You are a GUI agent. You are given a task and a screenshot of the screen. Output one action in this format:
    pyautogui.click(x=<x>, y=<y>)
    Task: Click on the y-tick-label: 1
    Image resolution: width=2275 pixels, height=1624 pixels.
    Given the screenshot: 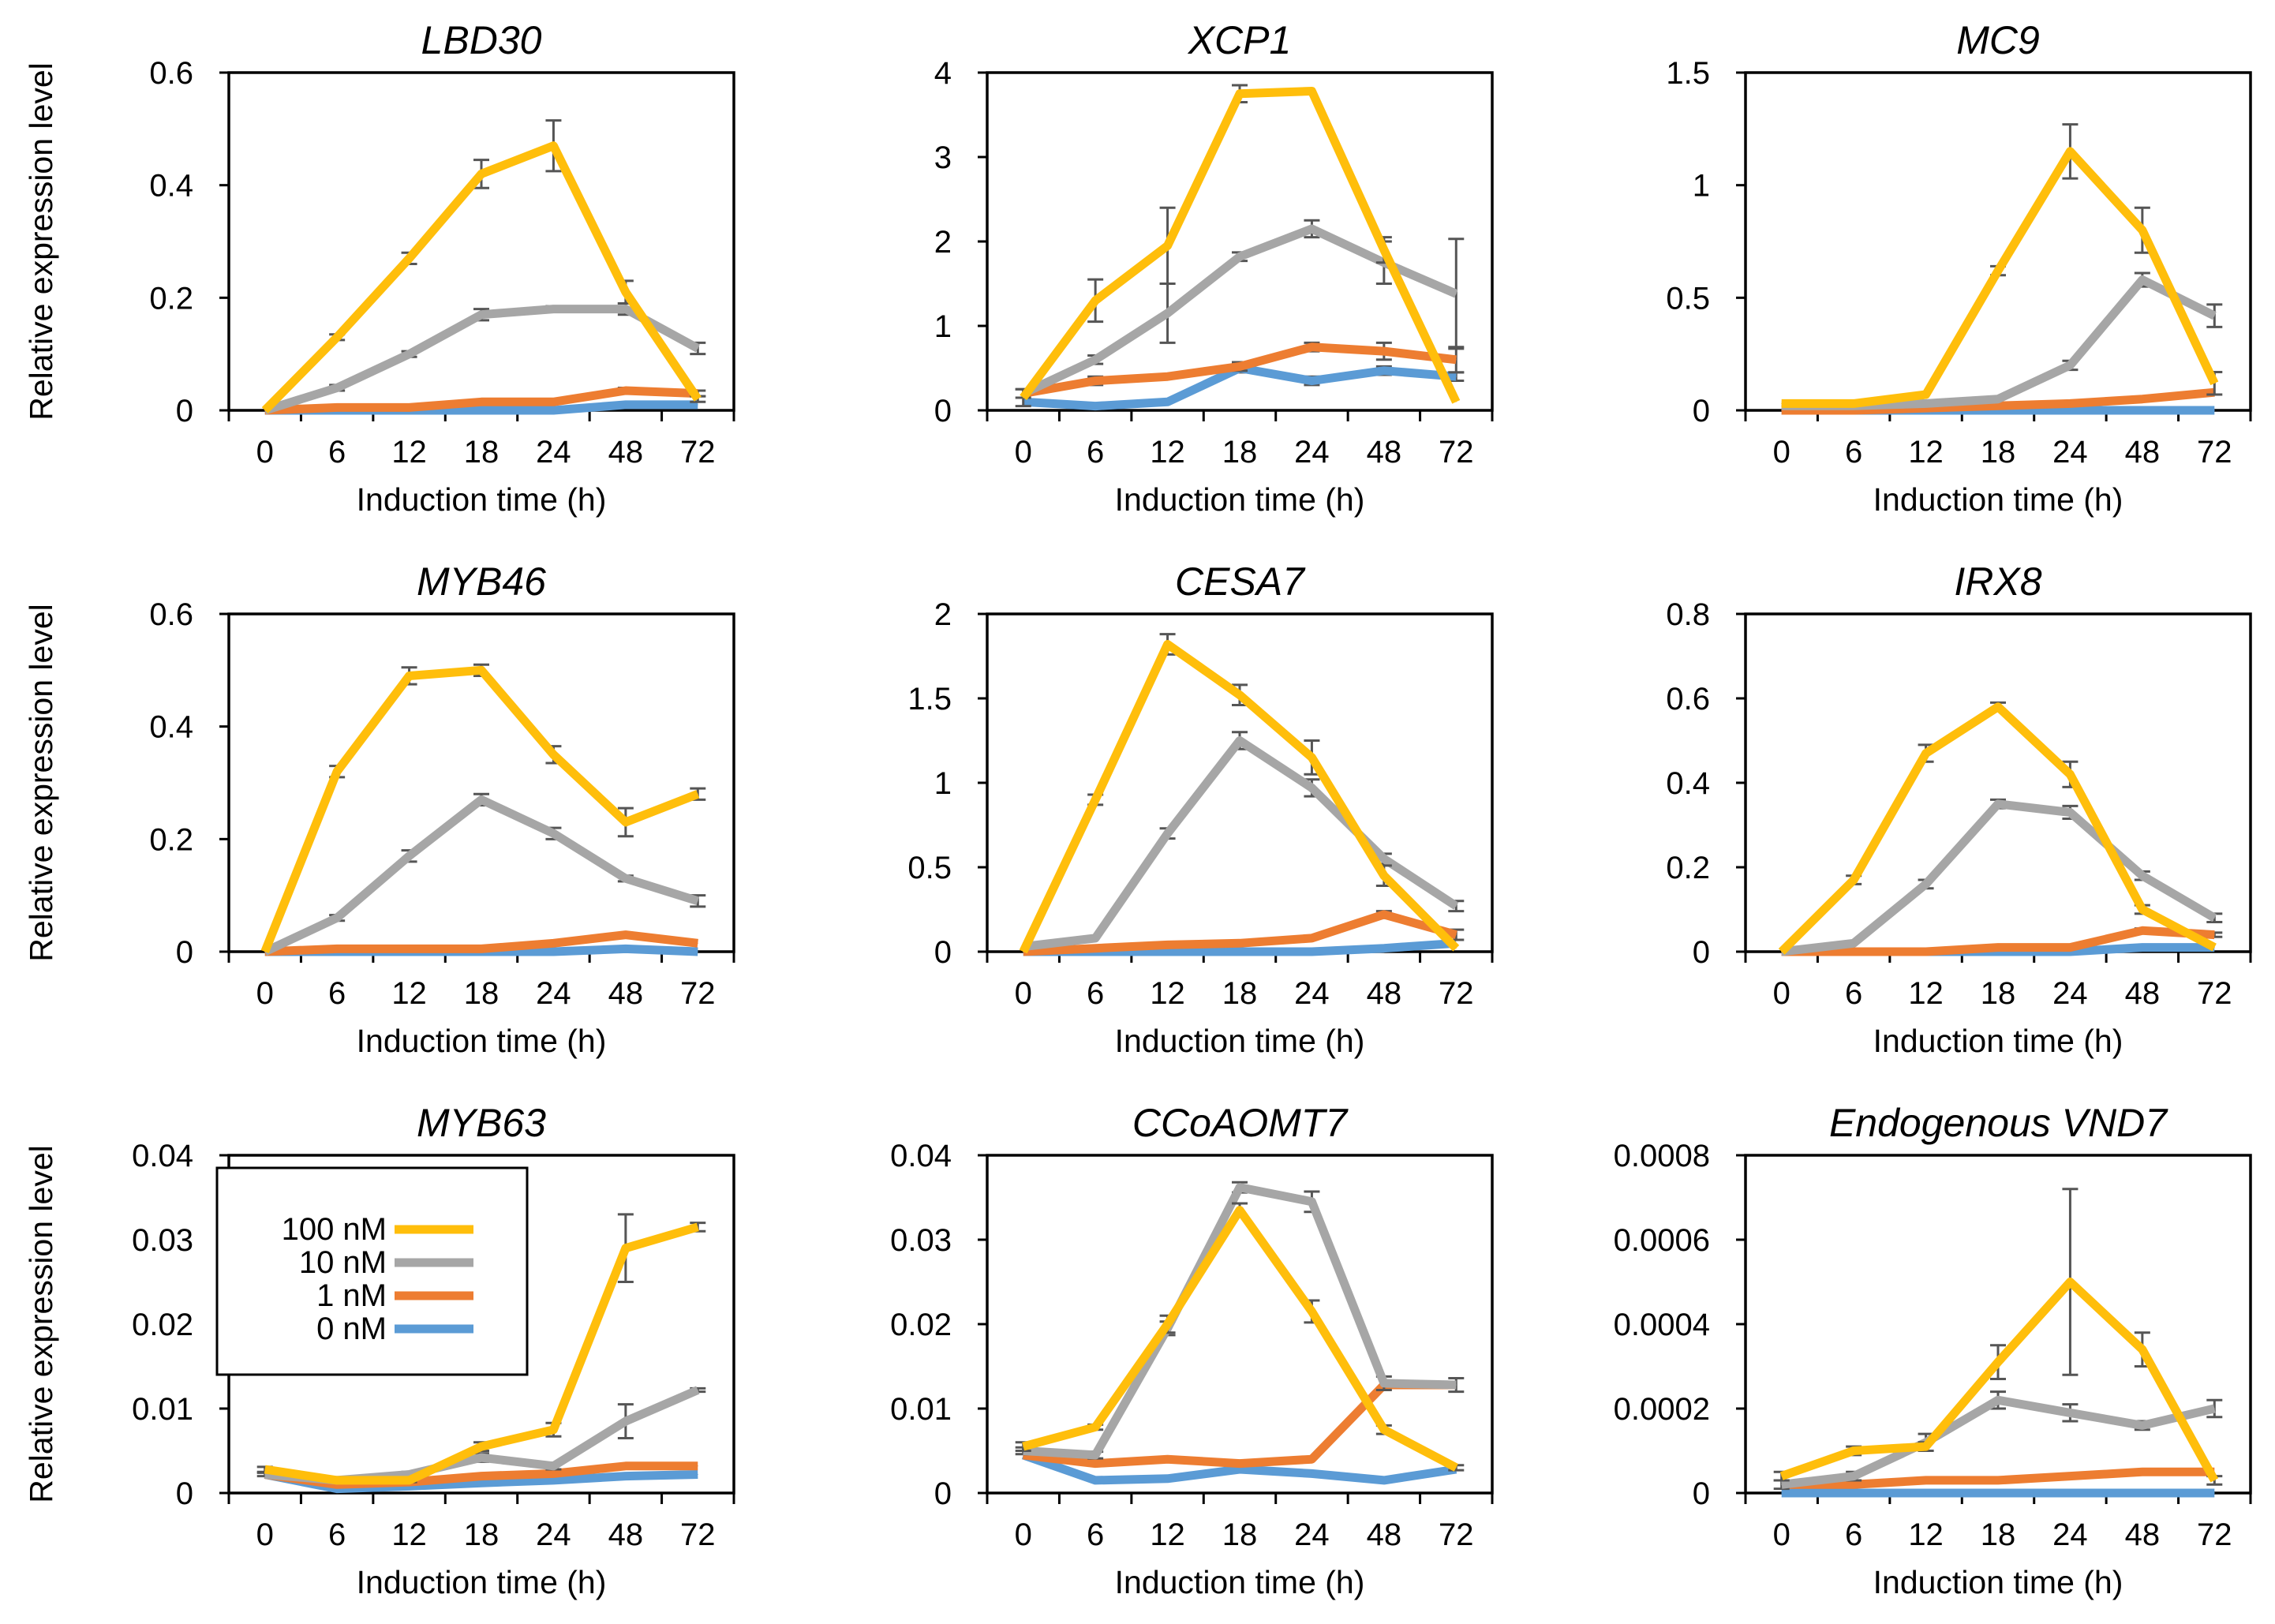 What is the action you would take?
    pyautogui.click(x=943, y=326)
    